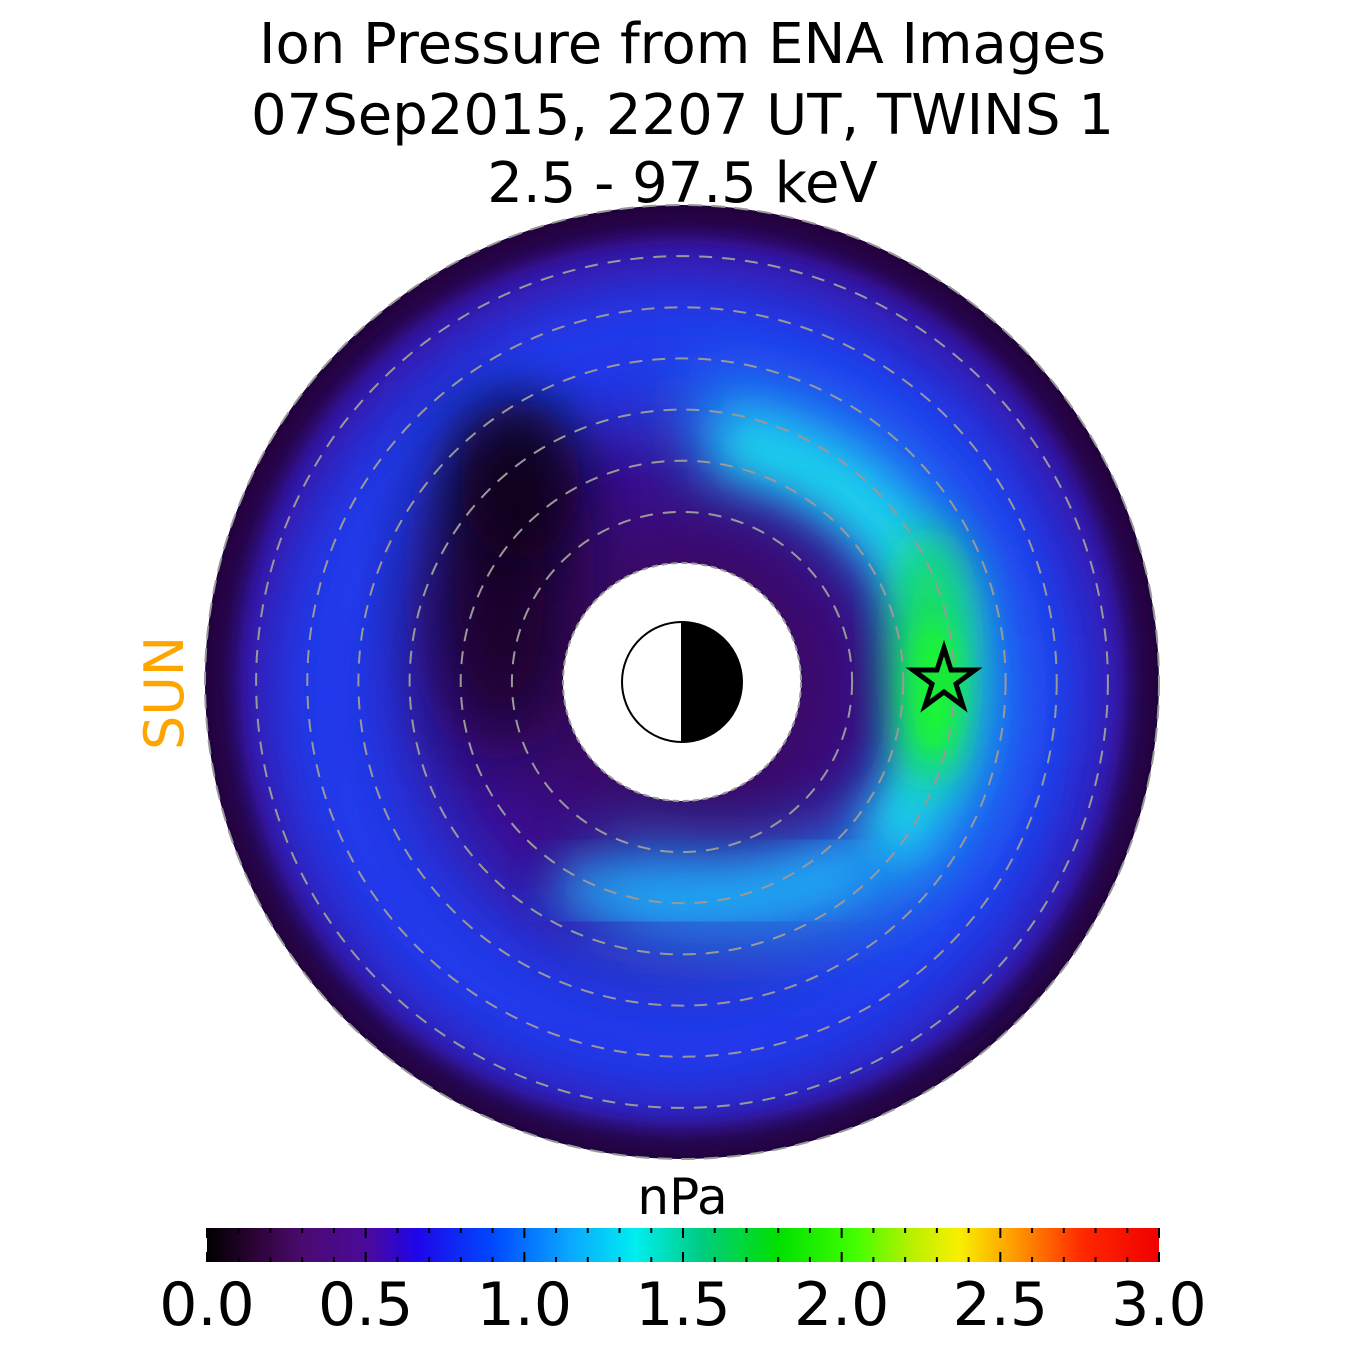 The image size is (1365, 1365). I want to click on chart-title-line-3: 2.5 - 97.5 keV, so click(682, 183).